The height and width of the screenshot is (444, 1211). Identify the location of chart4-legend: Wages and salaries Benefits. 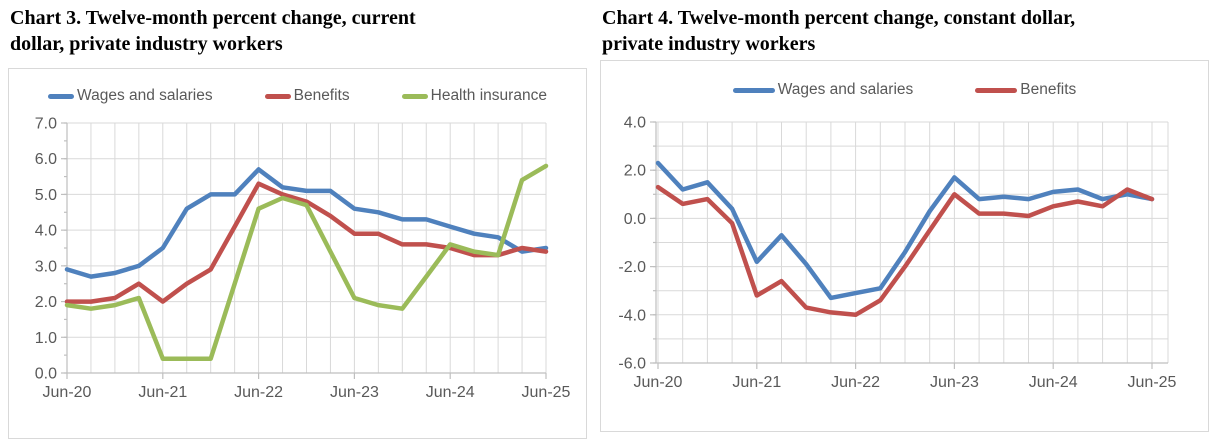
(904, 90).